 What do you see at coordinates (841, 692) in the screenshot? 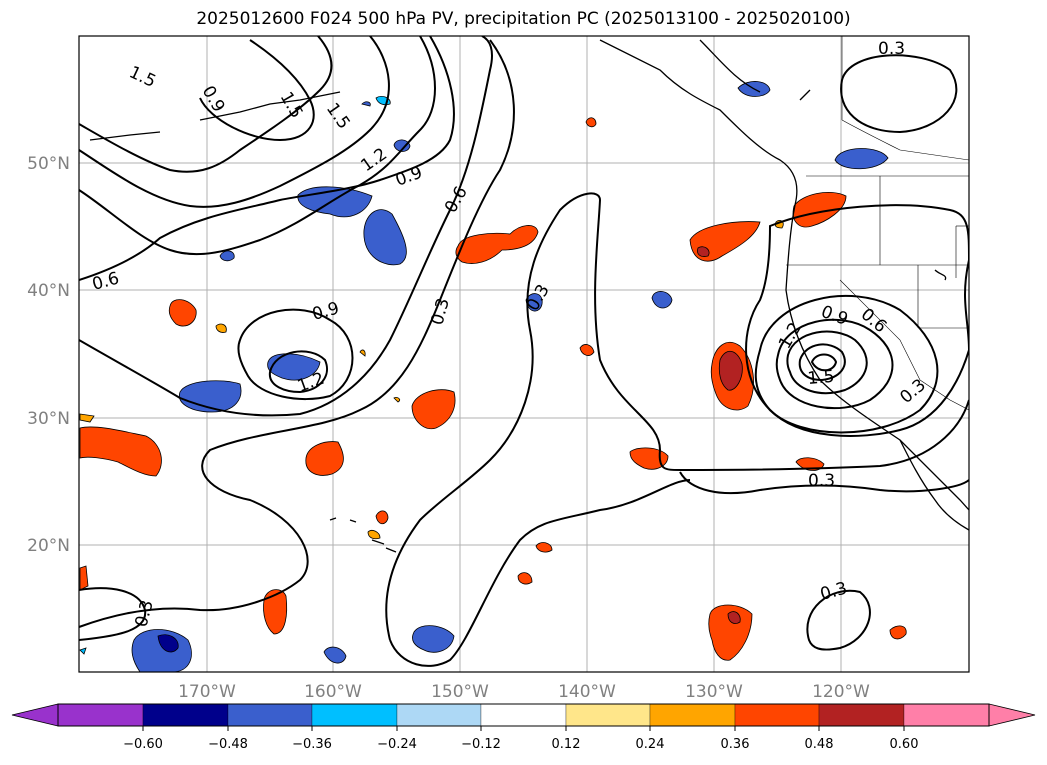
I see `lon-label: 120°W` at bounding box center [841, 692].